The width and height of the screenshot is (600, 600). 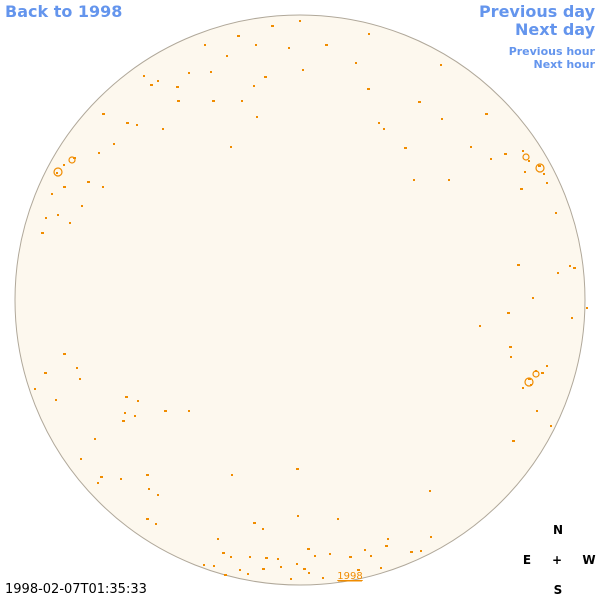 I want to click on previous-hour-link: Previous hour, so click(x=551, y=51).